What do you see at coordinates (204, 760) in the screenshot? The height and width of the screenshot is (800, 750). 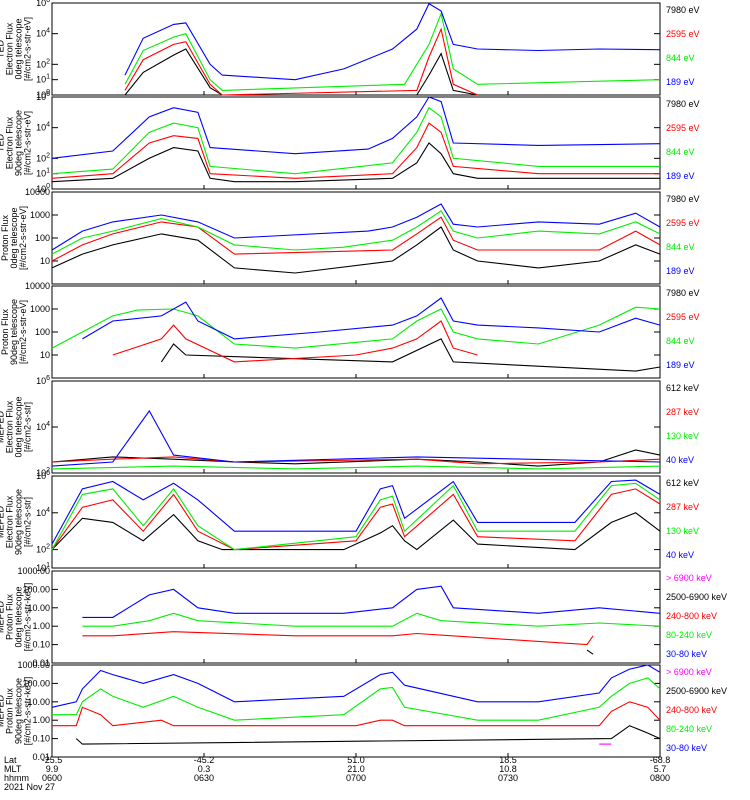 I see `x-row-value: -45.2` at bounding box center [204, 760].